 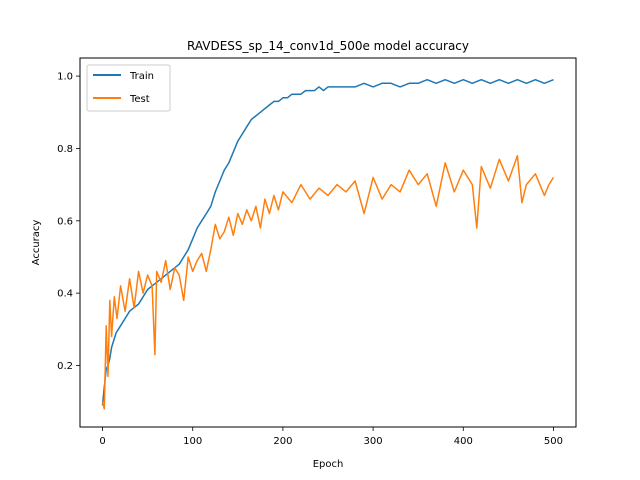 I want to click on x-tick-label: 500, so click(x=553, y=441).